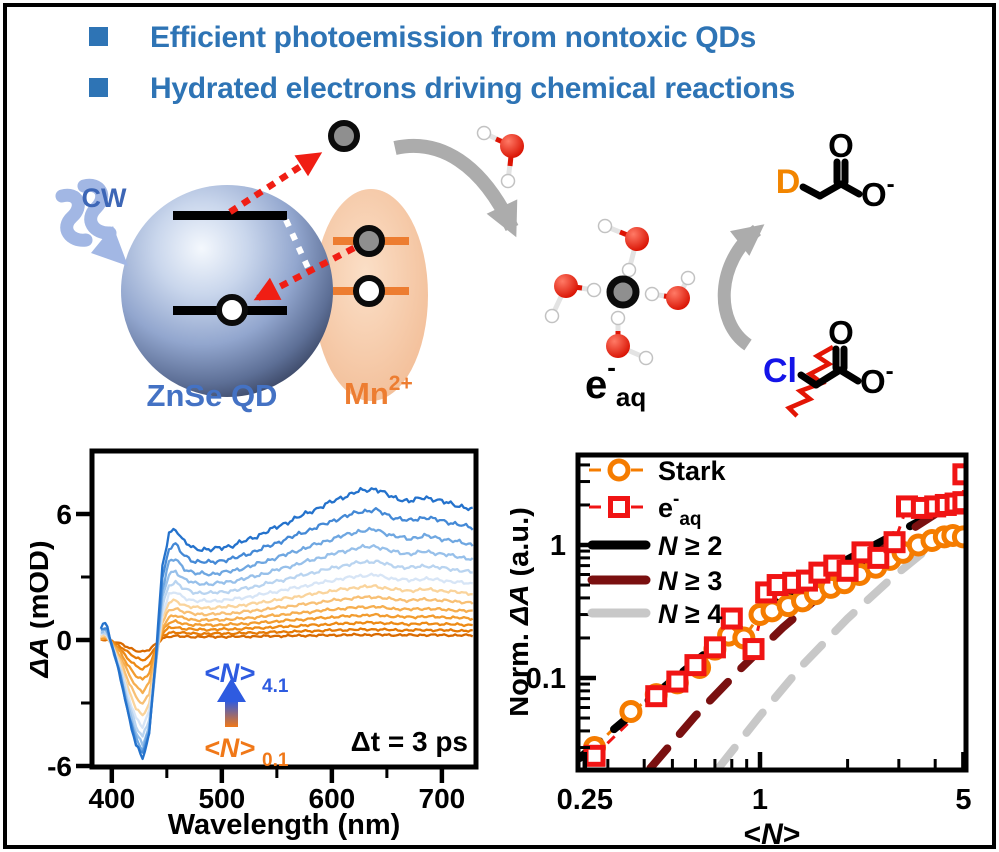 The height and width of the screenshot is (852, 999). I want to click on qd-sphere, so click(227, 291).